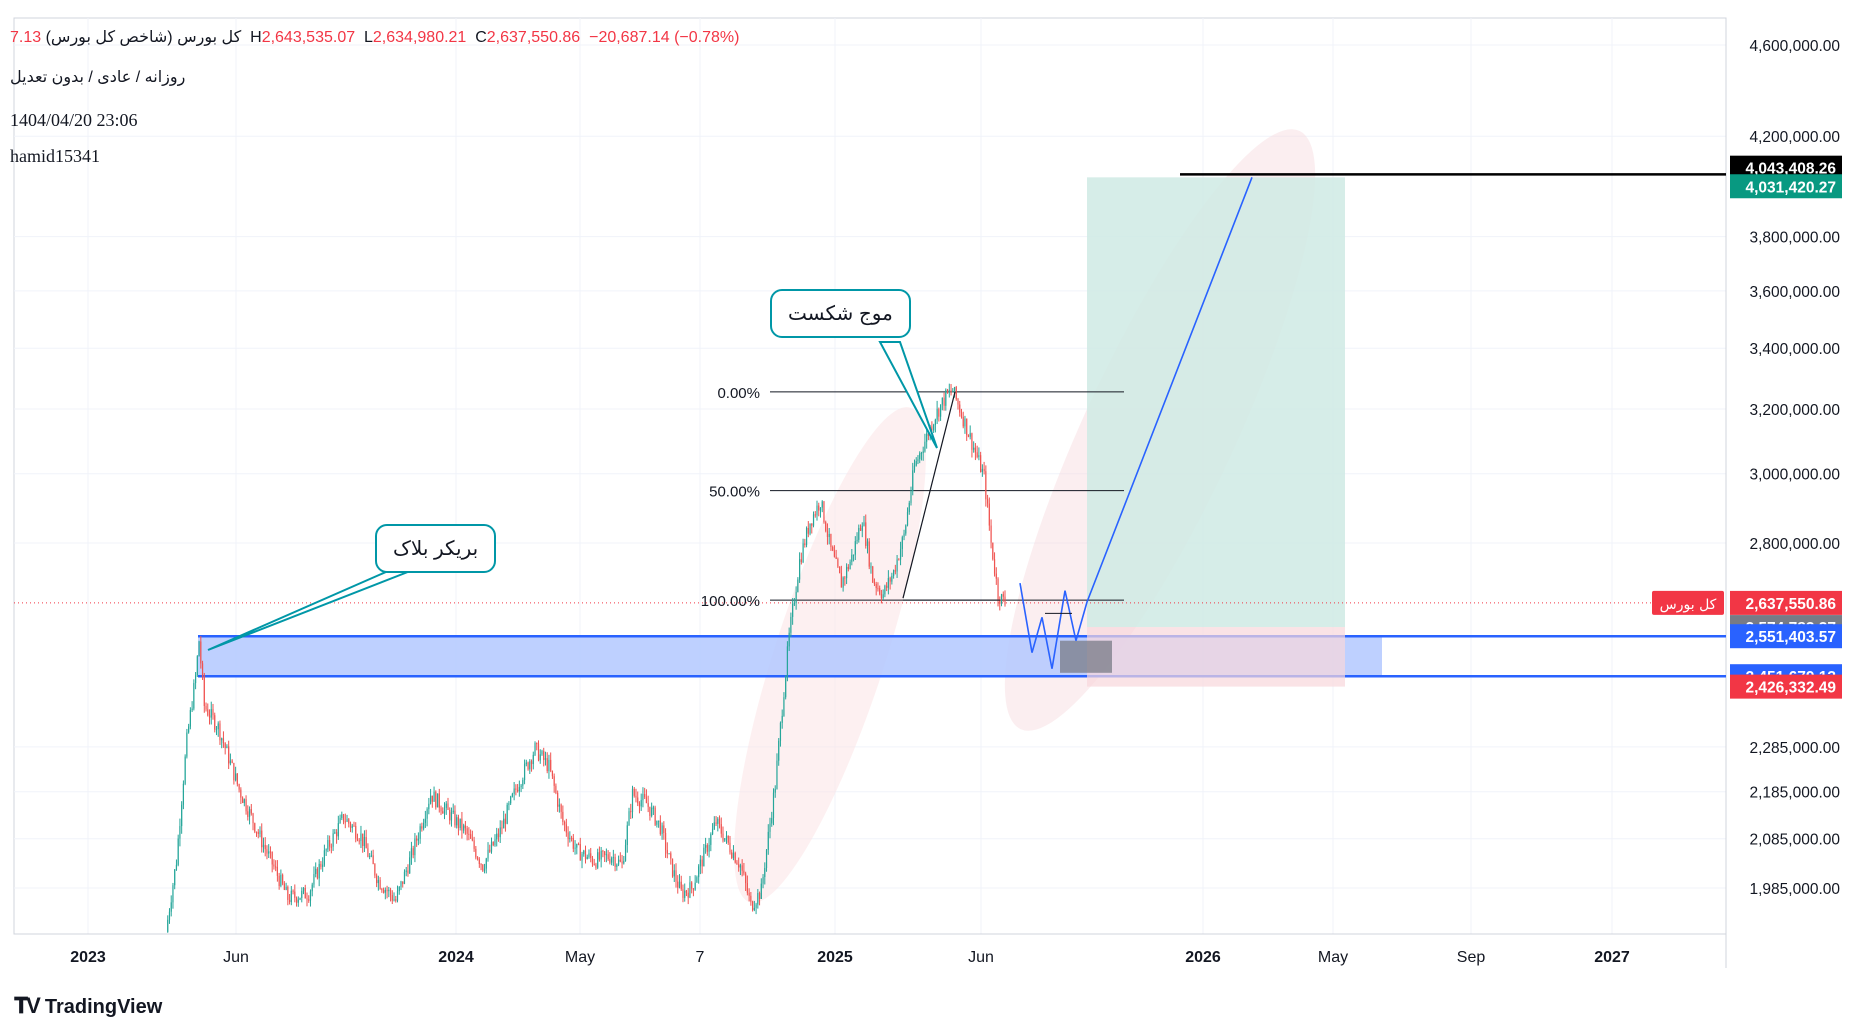  What do you see at coordinates (1794, 475) in the screenshot?
I see `y-axis-tick-label: 3,000,000.00` at bounding box center [1794, 475].